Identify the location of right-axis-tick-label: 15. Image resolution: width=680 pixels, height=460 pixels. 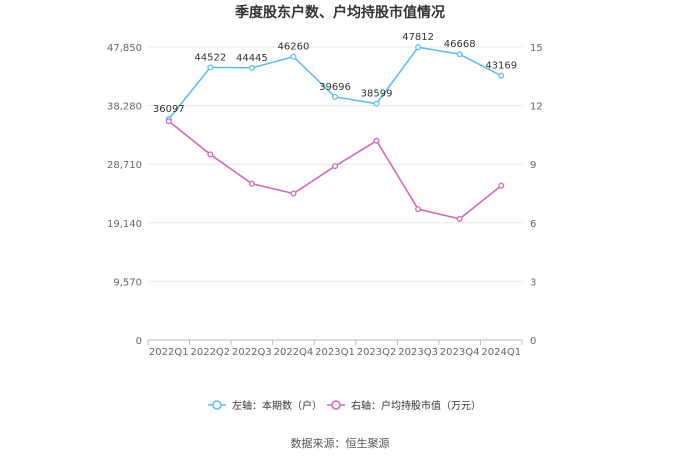
(536, 48).